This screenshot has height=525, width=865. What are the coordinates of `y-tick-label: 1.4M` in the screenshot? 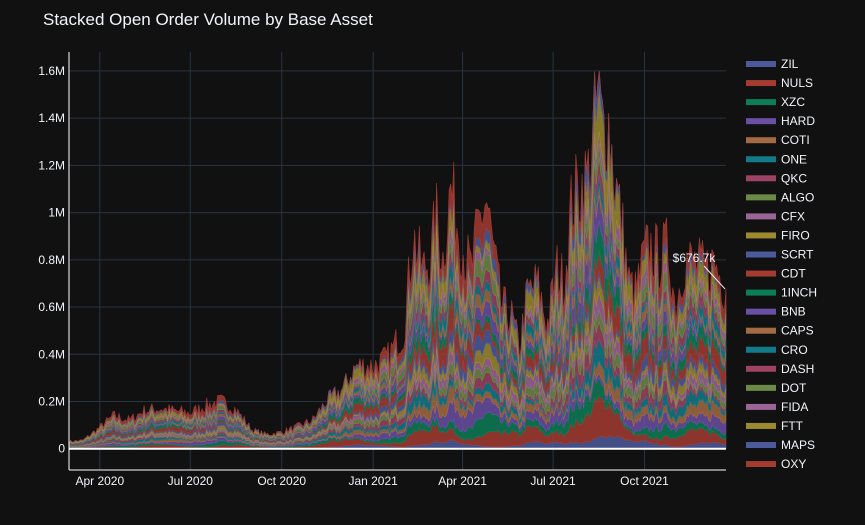 It's located at (51, 118).